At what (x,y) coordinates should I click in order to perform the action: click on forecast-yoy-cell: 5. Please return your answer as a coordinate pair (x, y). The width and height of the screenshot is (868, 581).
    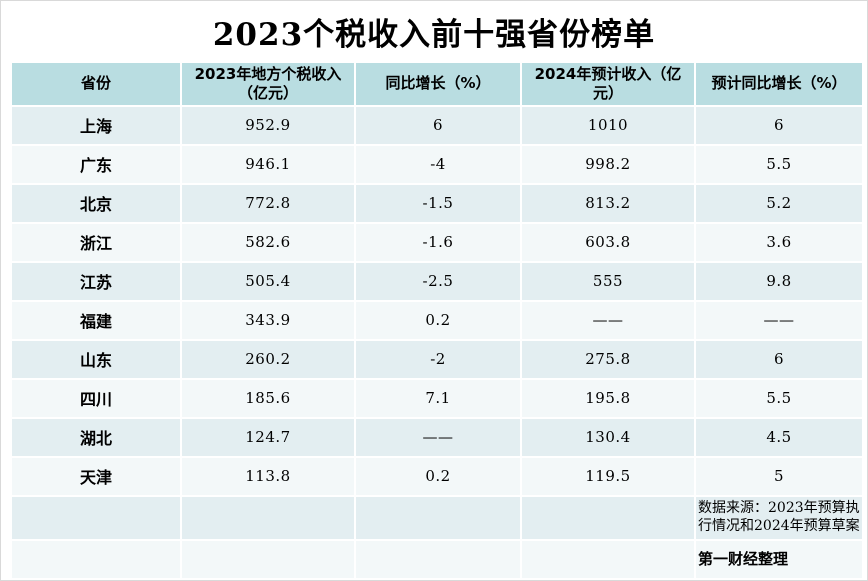
    Looking at the image, I should click on (779, 476).